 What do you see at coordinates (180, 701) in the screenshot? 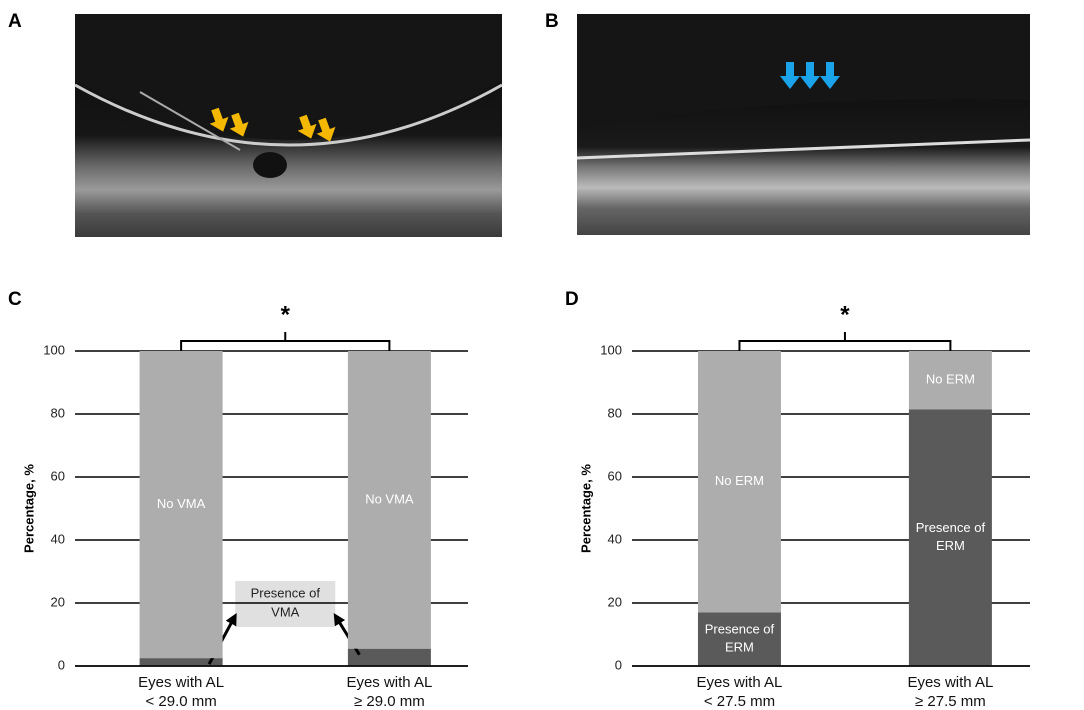
I see `x-tick-label: < 29.0 mm` at bounding box center [180, 701].